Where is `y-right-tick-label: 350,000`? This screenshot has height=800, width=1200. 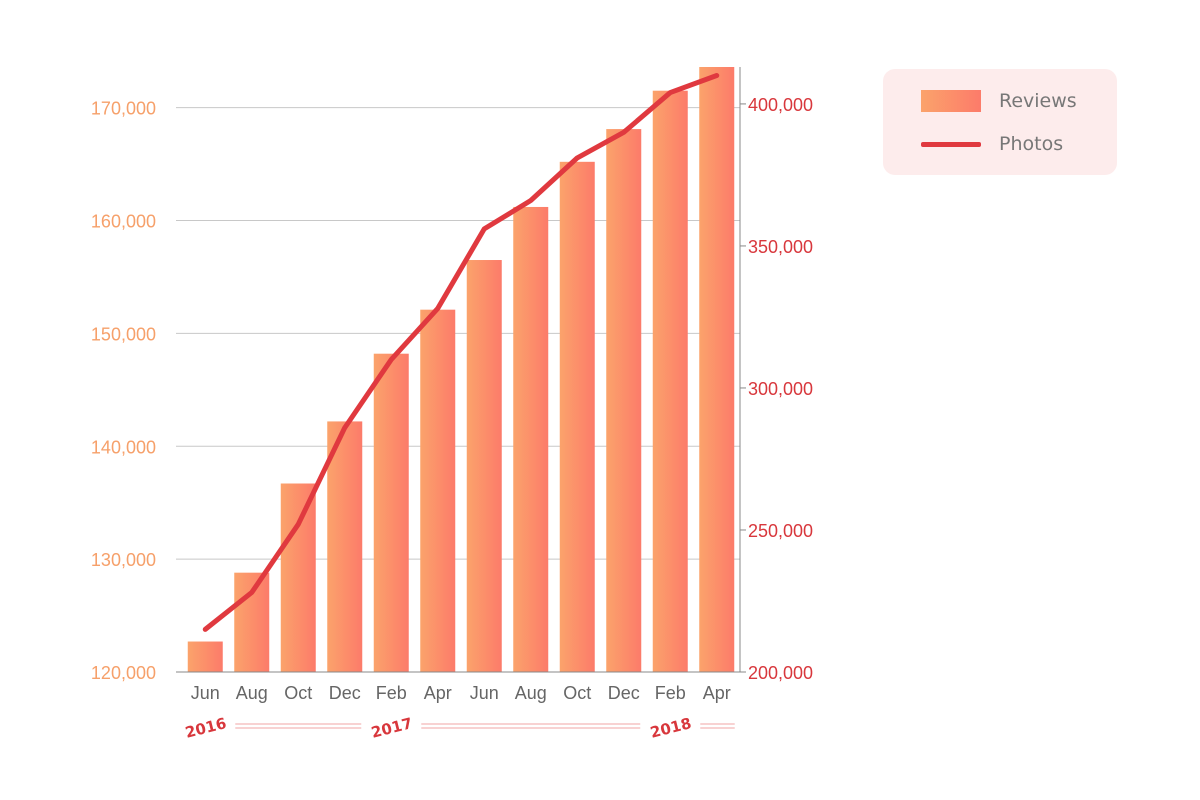 y-right-tick-label: 350,000 is located at coordinates (780, 247).